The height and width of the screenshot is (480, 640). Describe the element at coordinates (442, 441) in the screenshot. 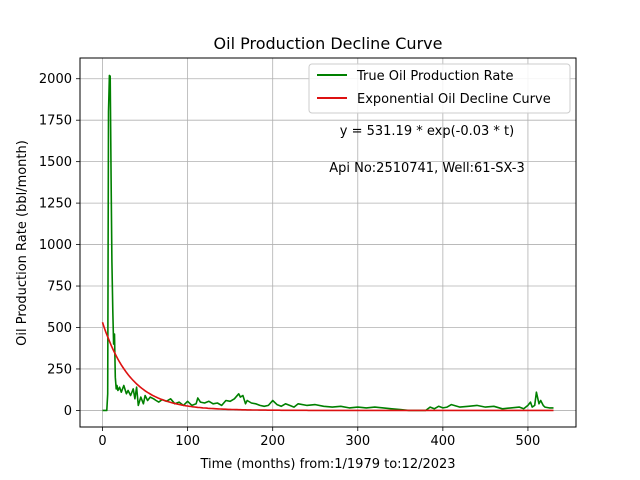

I see `x-tick-label: 400` at that location.